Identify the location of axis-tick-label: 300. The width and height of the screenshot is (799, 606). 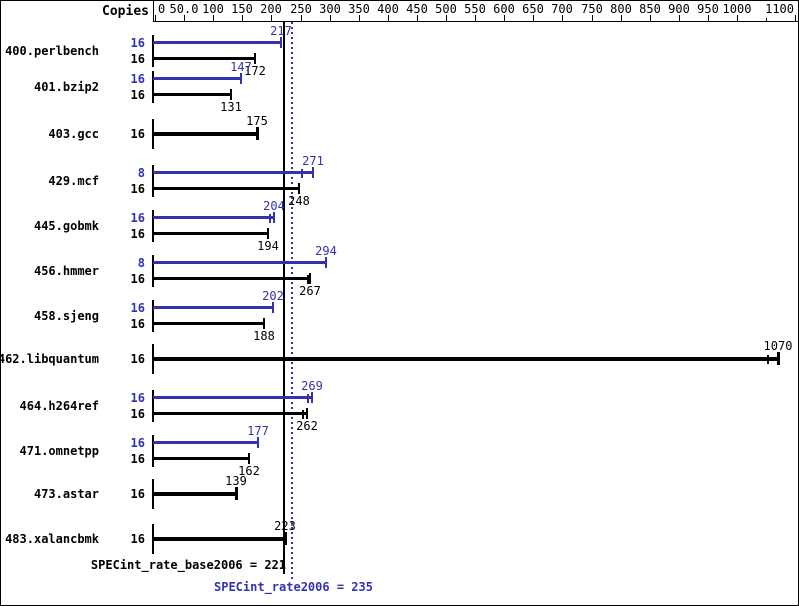
(330, 9).